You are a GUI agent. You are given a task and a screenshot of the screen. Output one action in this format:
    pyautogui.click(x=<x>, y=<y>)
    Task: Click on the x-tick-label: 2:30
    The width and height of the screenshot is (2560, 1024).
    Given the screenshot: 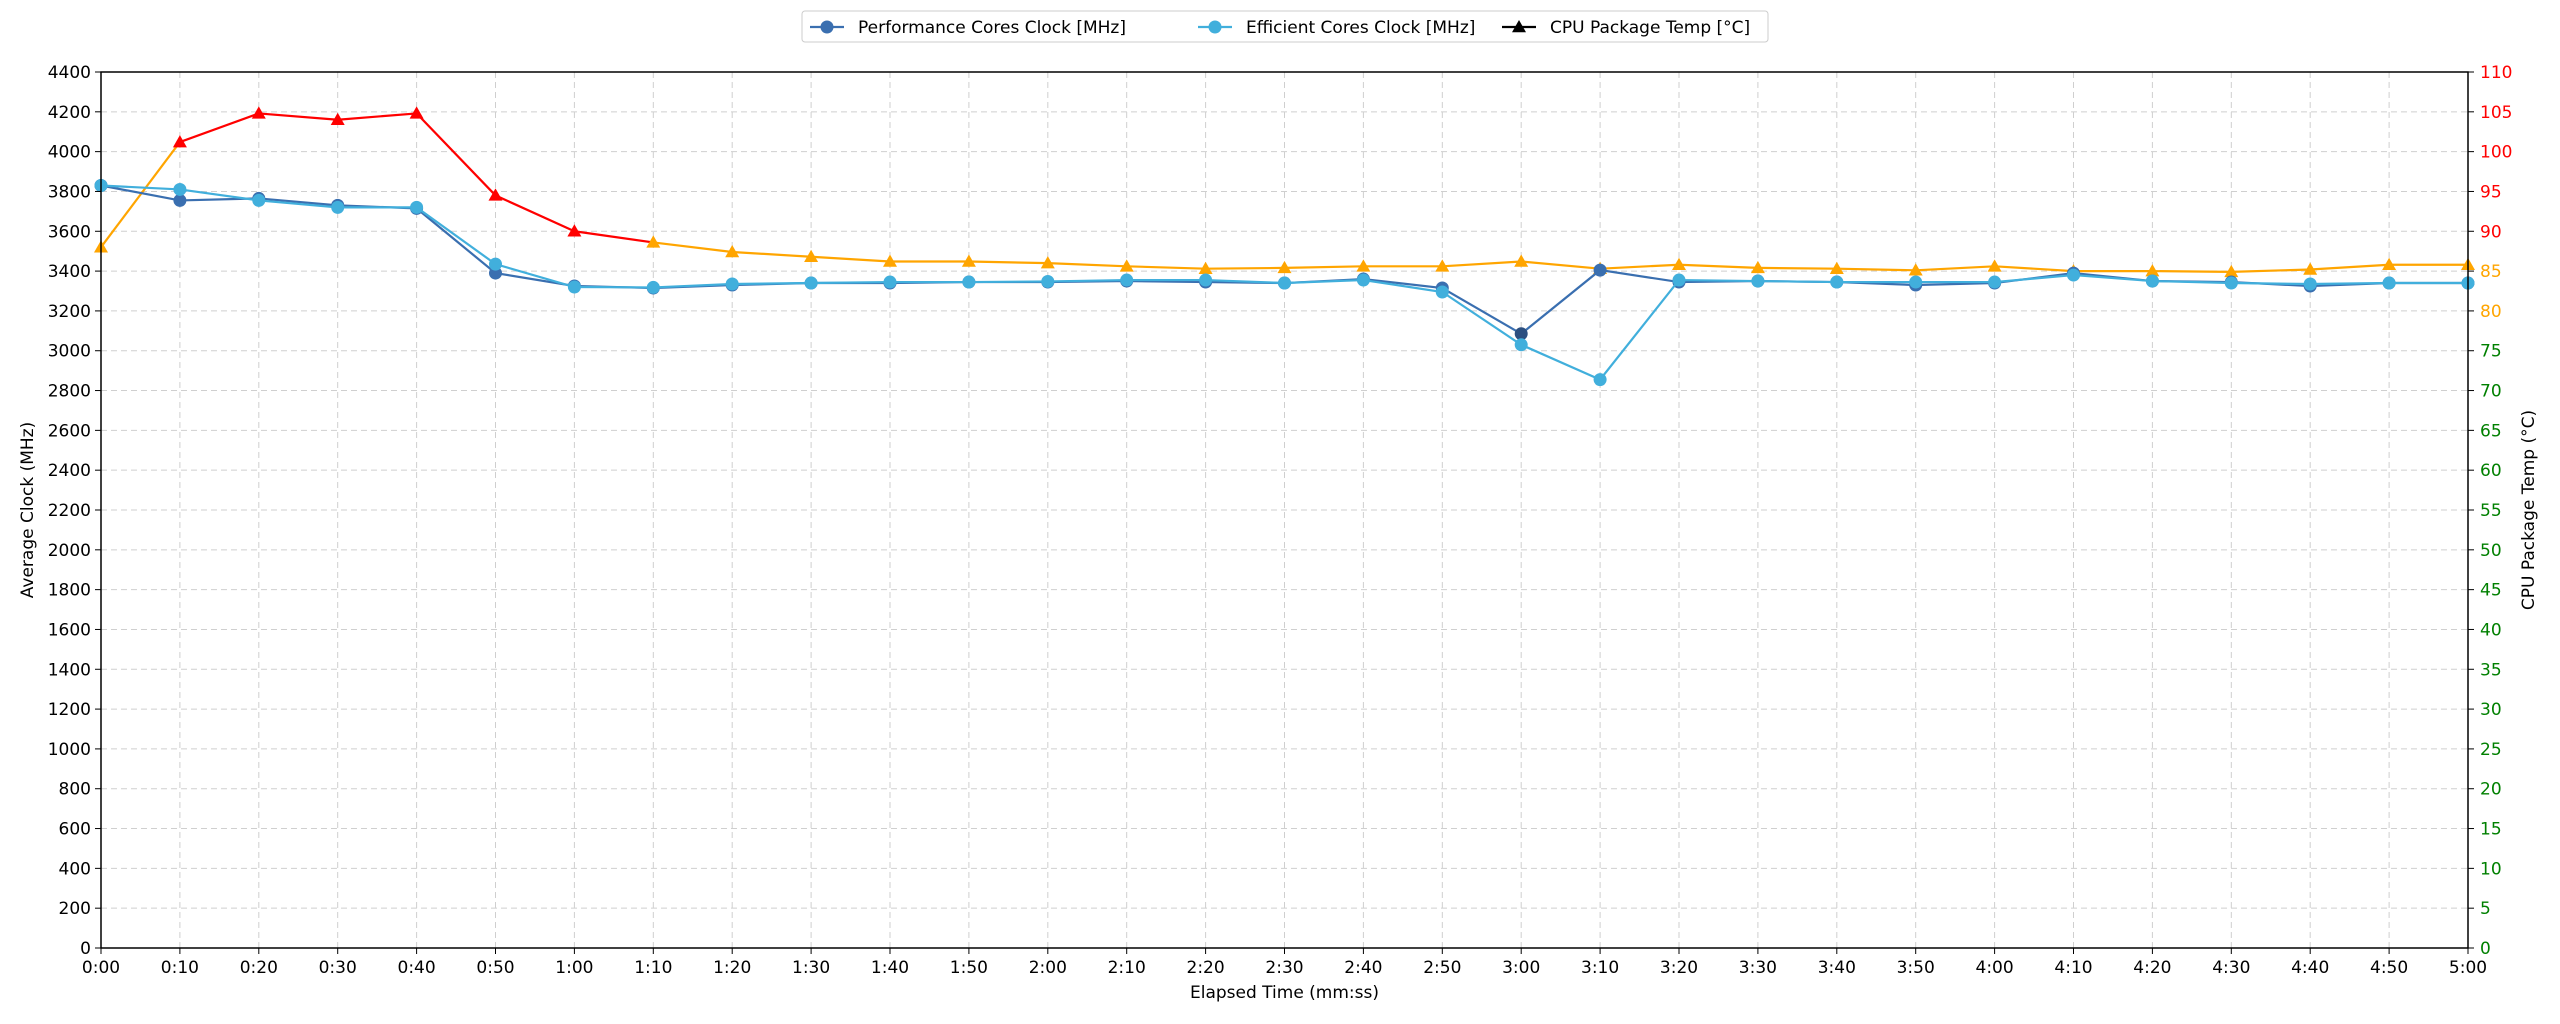 What is the action you would take?
    pyautogui.click(x=1284, y=968)
    